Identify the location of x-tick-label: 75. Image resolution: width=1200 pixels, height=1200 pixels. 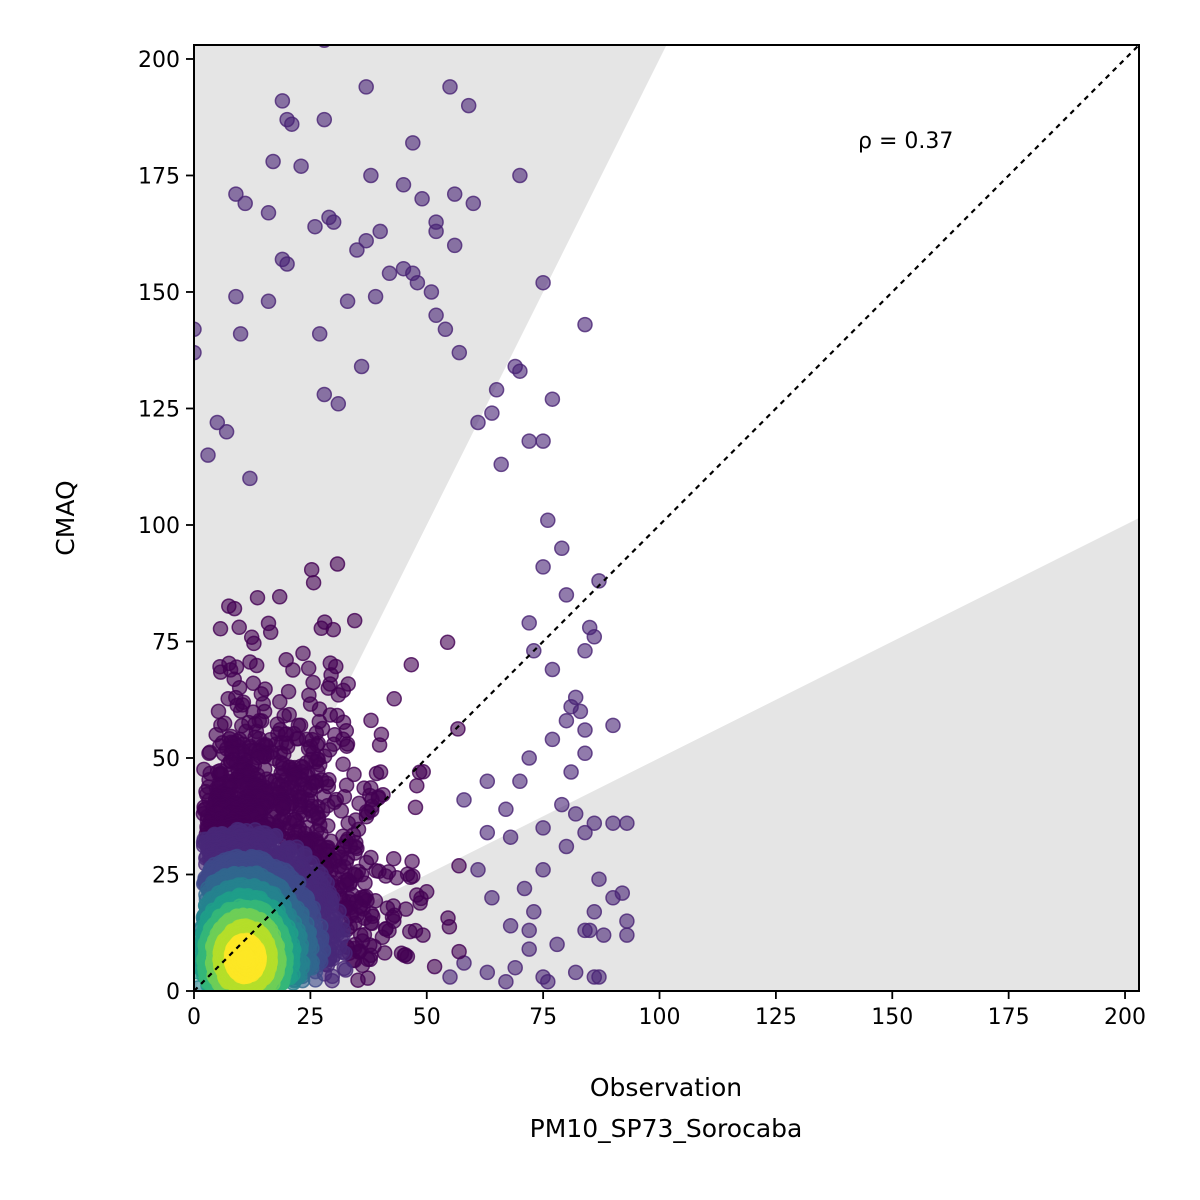
(543, 1017).